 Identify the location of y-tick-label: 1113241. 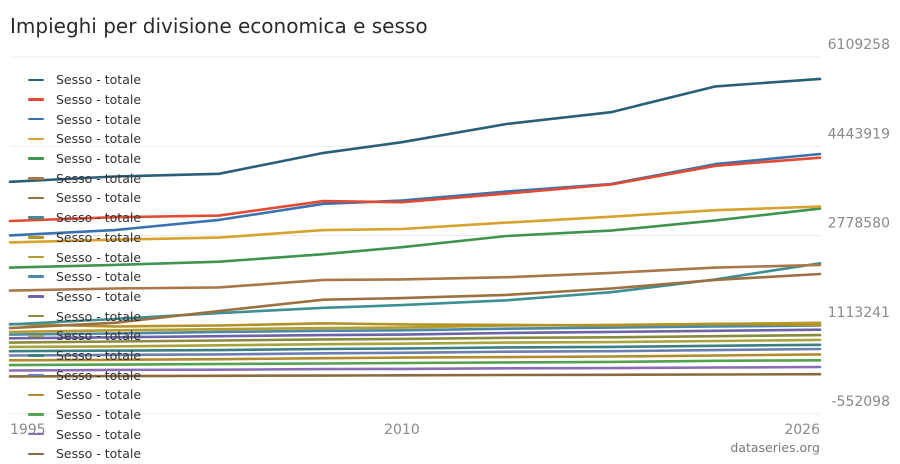
(859, 313).